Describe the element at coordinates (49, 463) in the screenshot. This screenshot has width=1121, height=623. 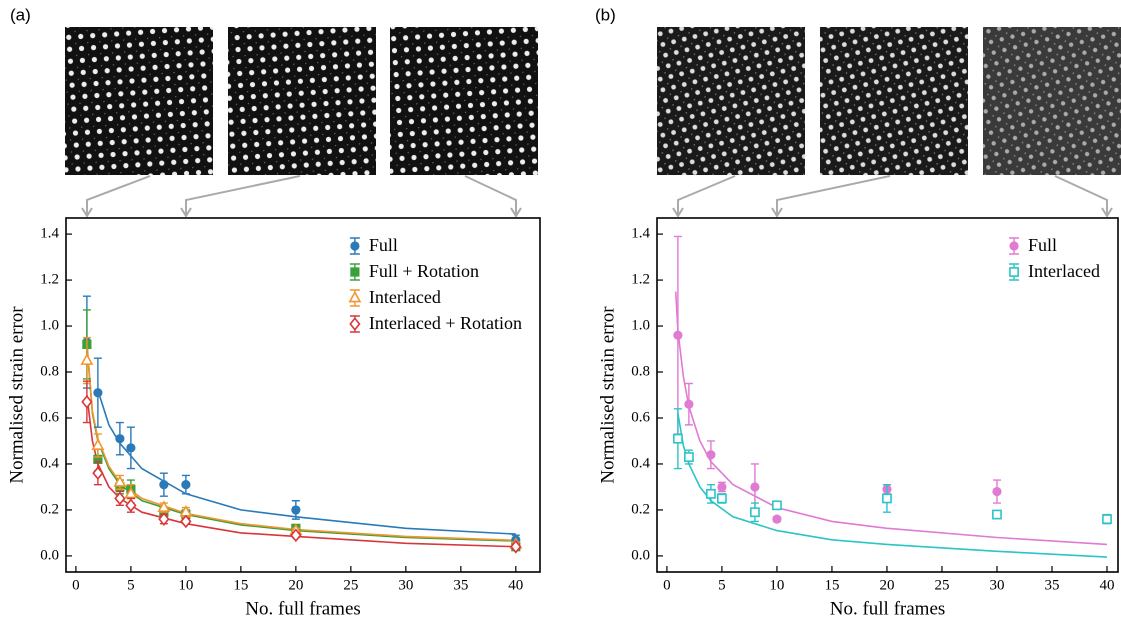
I see `y-tick-label: 0.4` at that location.